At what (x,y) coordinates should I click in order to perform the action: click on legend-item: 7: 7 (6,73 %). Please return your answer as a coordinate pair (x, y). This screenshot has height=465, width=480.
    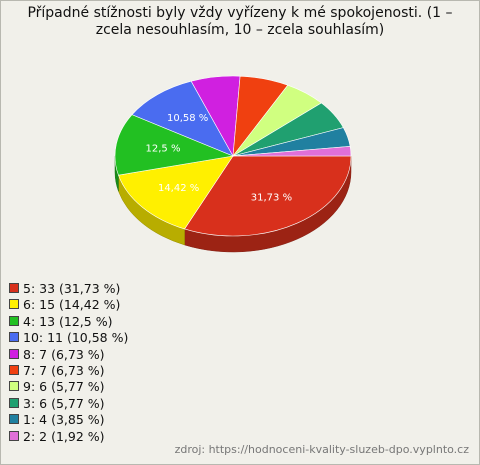
    Looking at the image, I should click on (68, 371).